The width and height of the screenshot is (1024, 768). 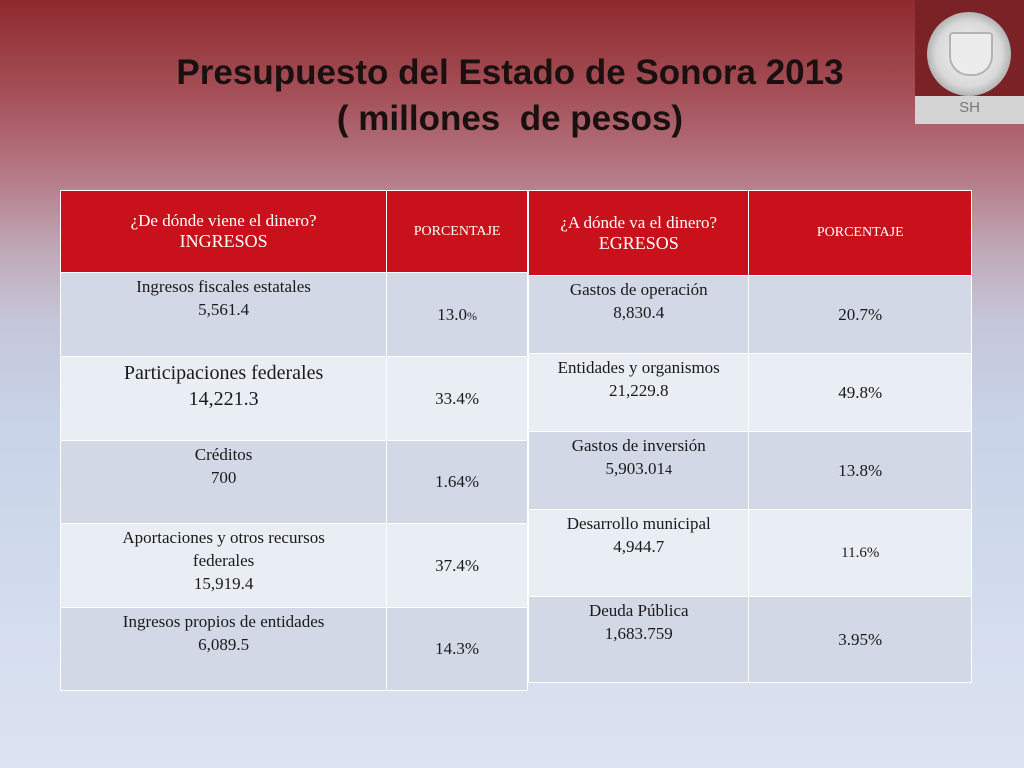 I want to click on ingresos-item: Participaciones federales 14,221.3, so click(x=223, y=398).